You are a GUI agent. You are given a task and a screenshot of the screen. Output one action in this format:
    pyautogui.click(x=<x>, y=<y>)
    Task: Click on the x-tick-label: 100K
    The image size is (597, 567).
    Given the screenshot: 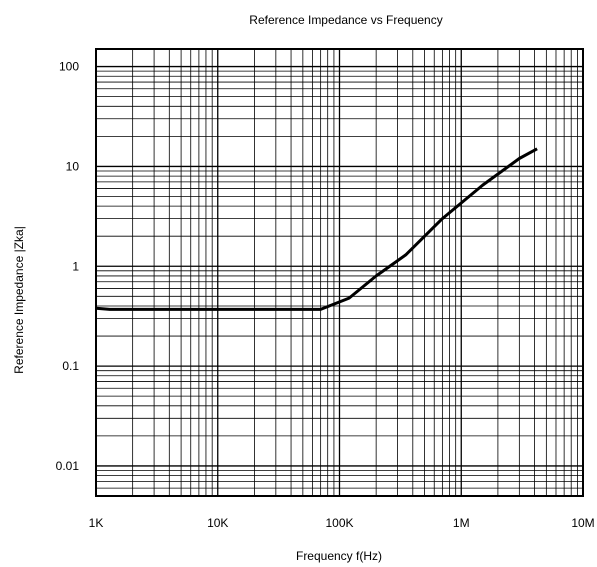 What is the action you would take?
    pyautogui.click(x=339, y=523)
    